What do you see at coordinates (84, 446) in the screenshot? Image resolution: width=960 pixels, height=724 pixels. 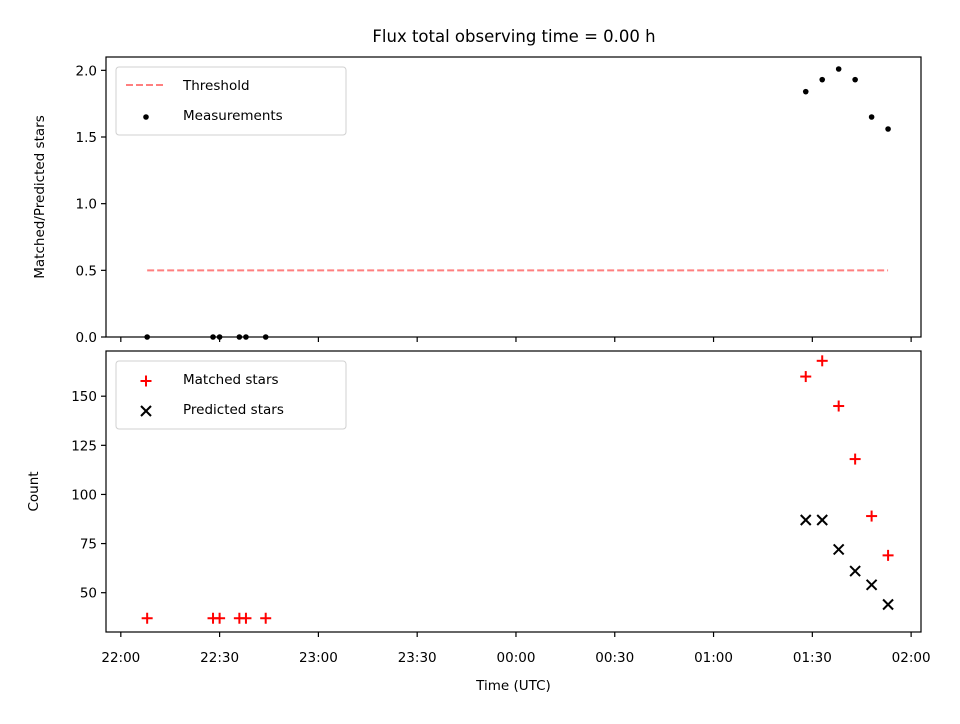 I see `y-tick-label: 125` at bounding box center [84, 446].